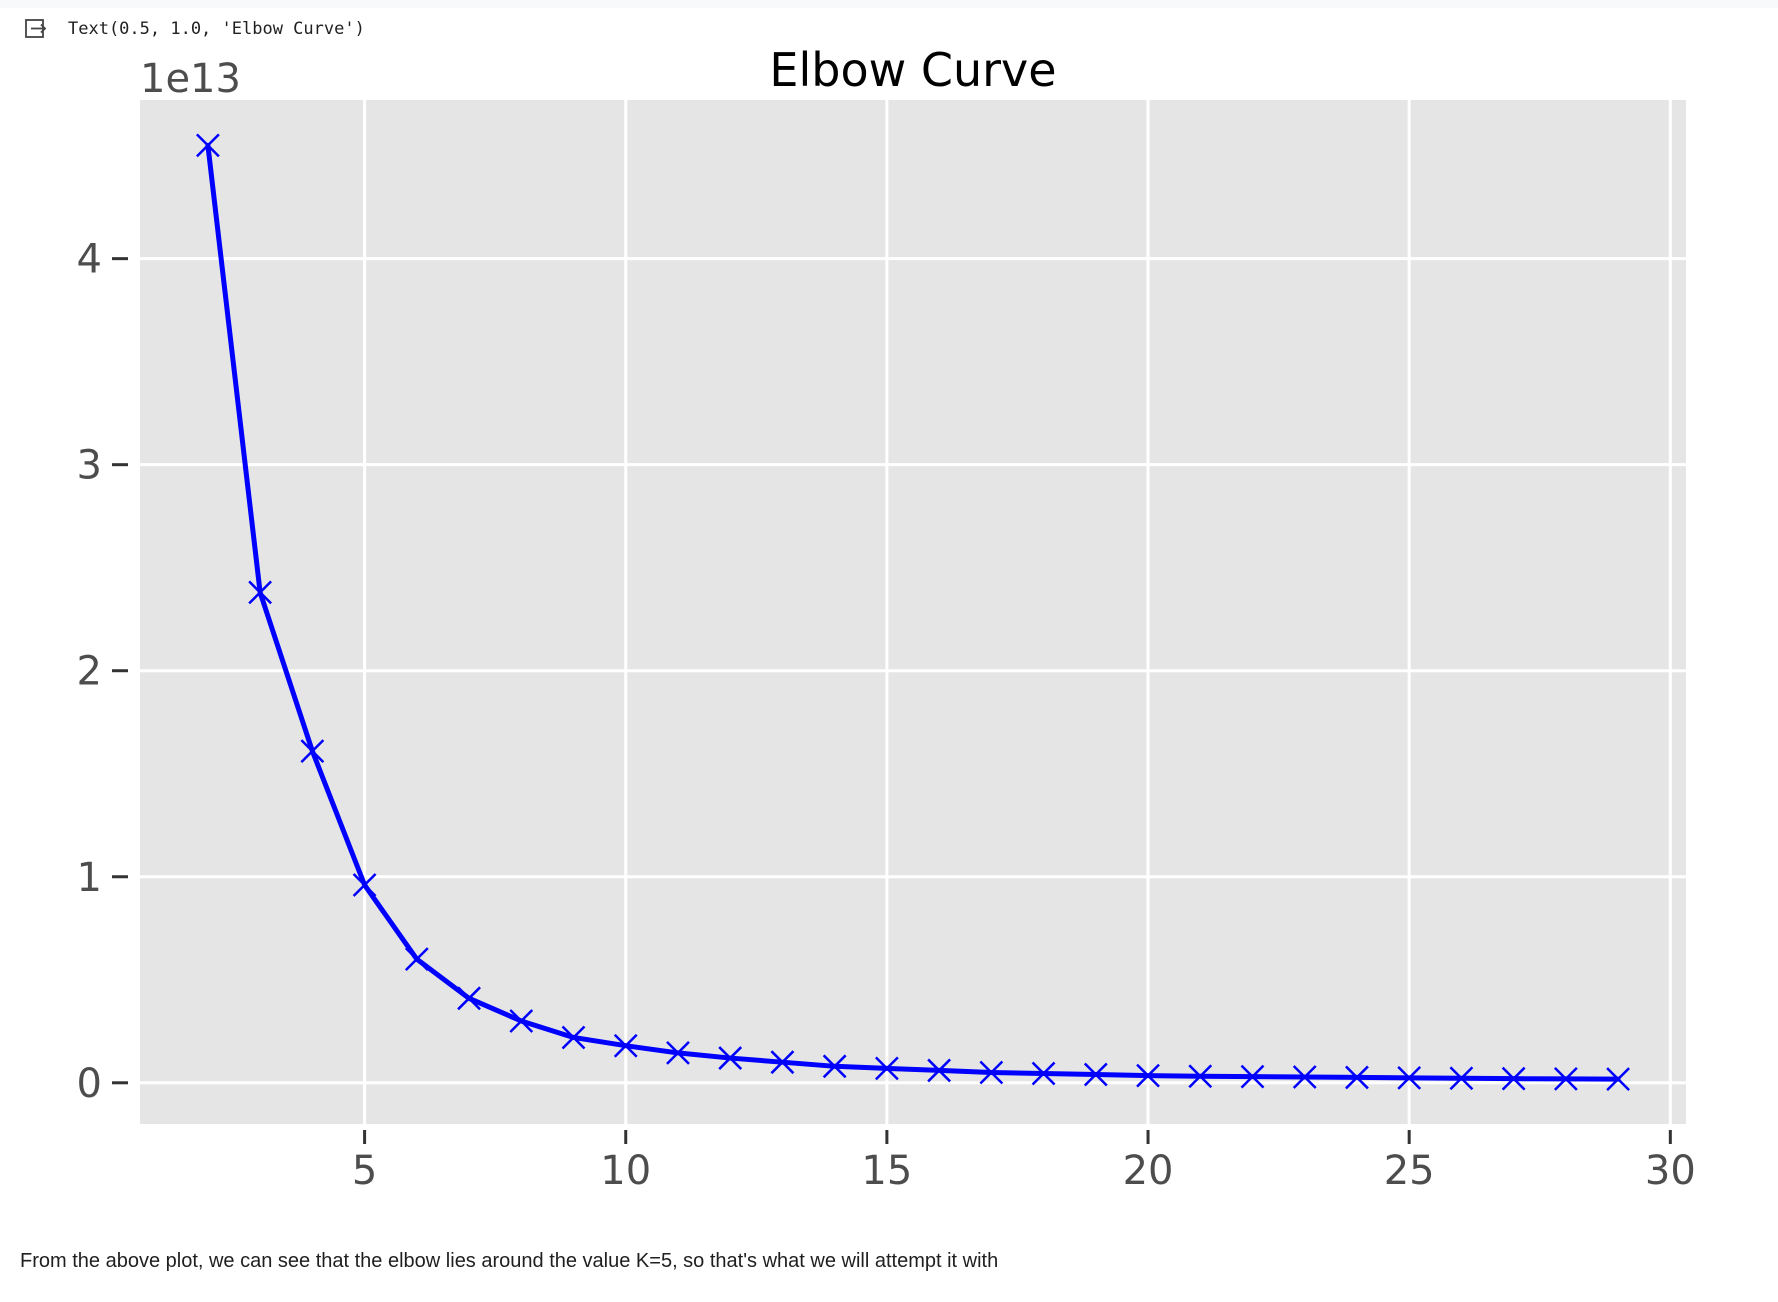 Image resolution: width=1778 pixels, height=1302 pixels. Describe the element at coordinates (89, 672) in the screenshot. I see `y-tick-label: 2` at that location.